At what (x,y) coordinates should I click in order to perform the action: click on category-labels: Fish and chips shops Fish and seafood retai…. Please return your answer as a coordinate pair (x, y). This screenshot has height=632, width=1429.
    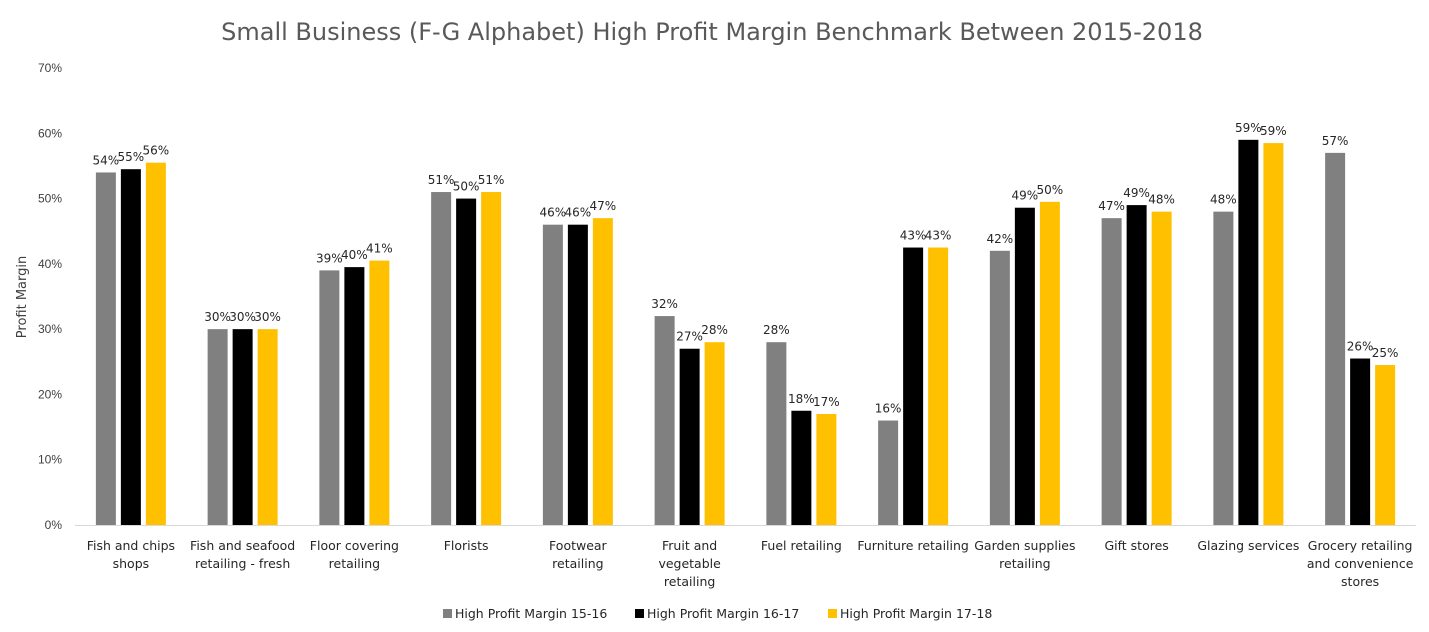
    Looking at the image, I should click on (750, 563).